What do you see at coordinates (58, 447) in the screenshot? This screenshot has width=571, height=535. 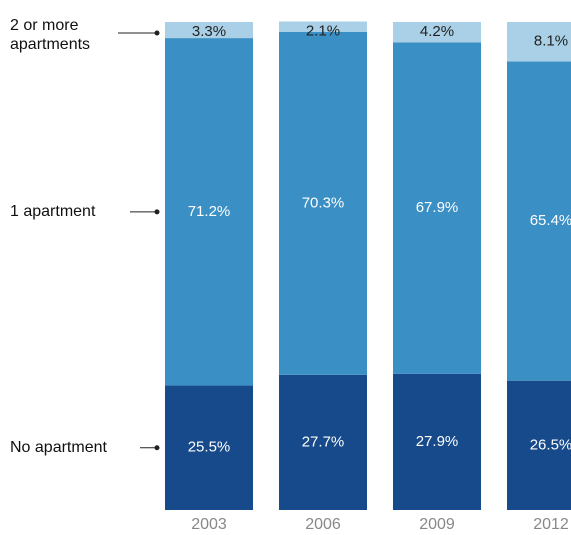 I see `series-label: No apartment` at bounding box center [58, 447].